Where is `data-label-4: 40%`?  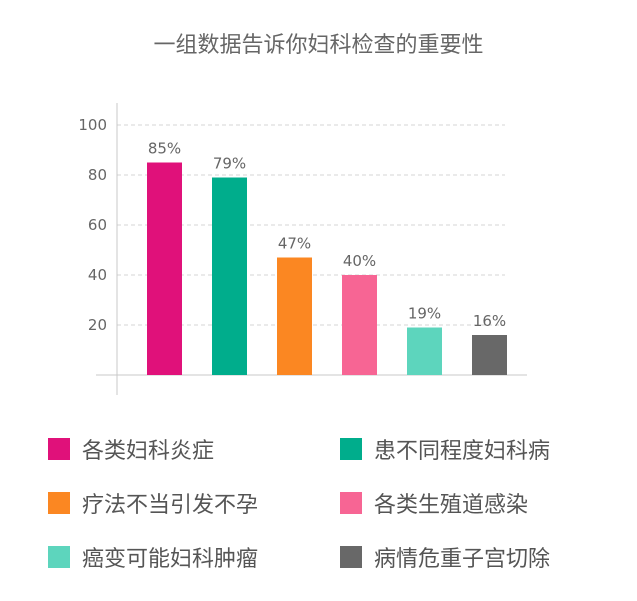
data-label-4: 40% is located at coordinates (359, 261).